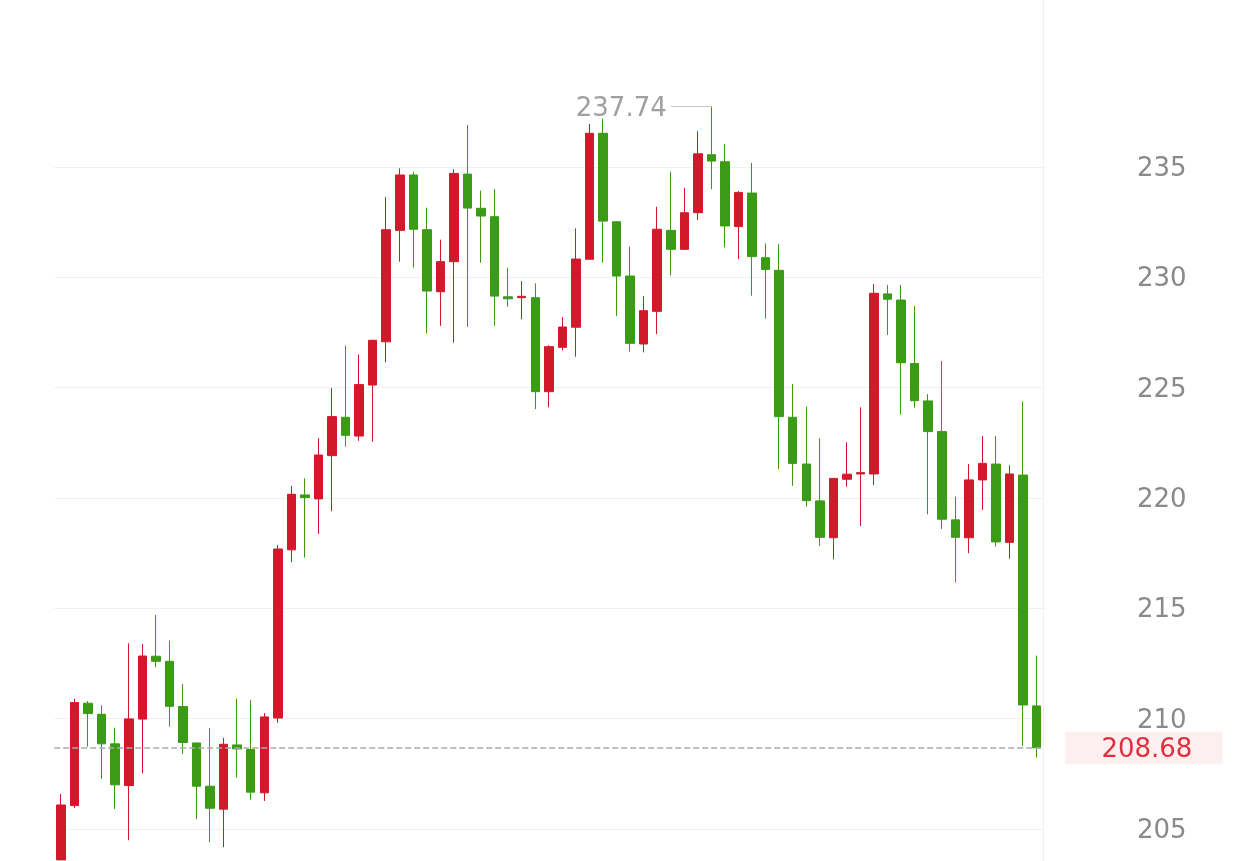  Describe the element at coordinates (1162, 167) in the screenshot. I see `y-tick-label: 235` at that location.